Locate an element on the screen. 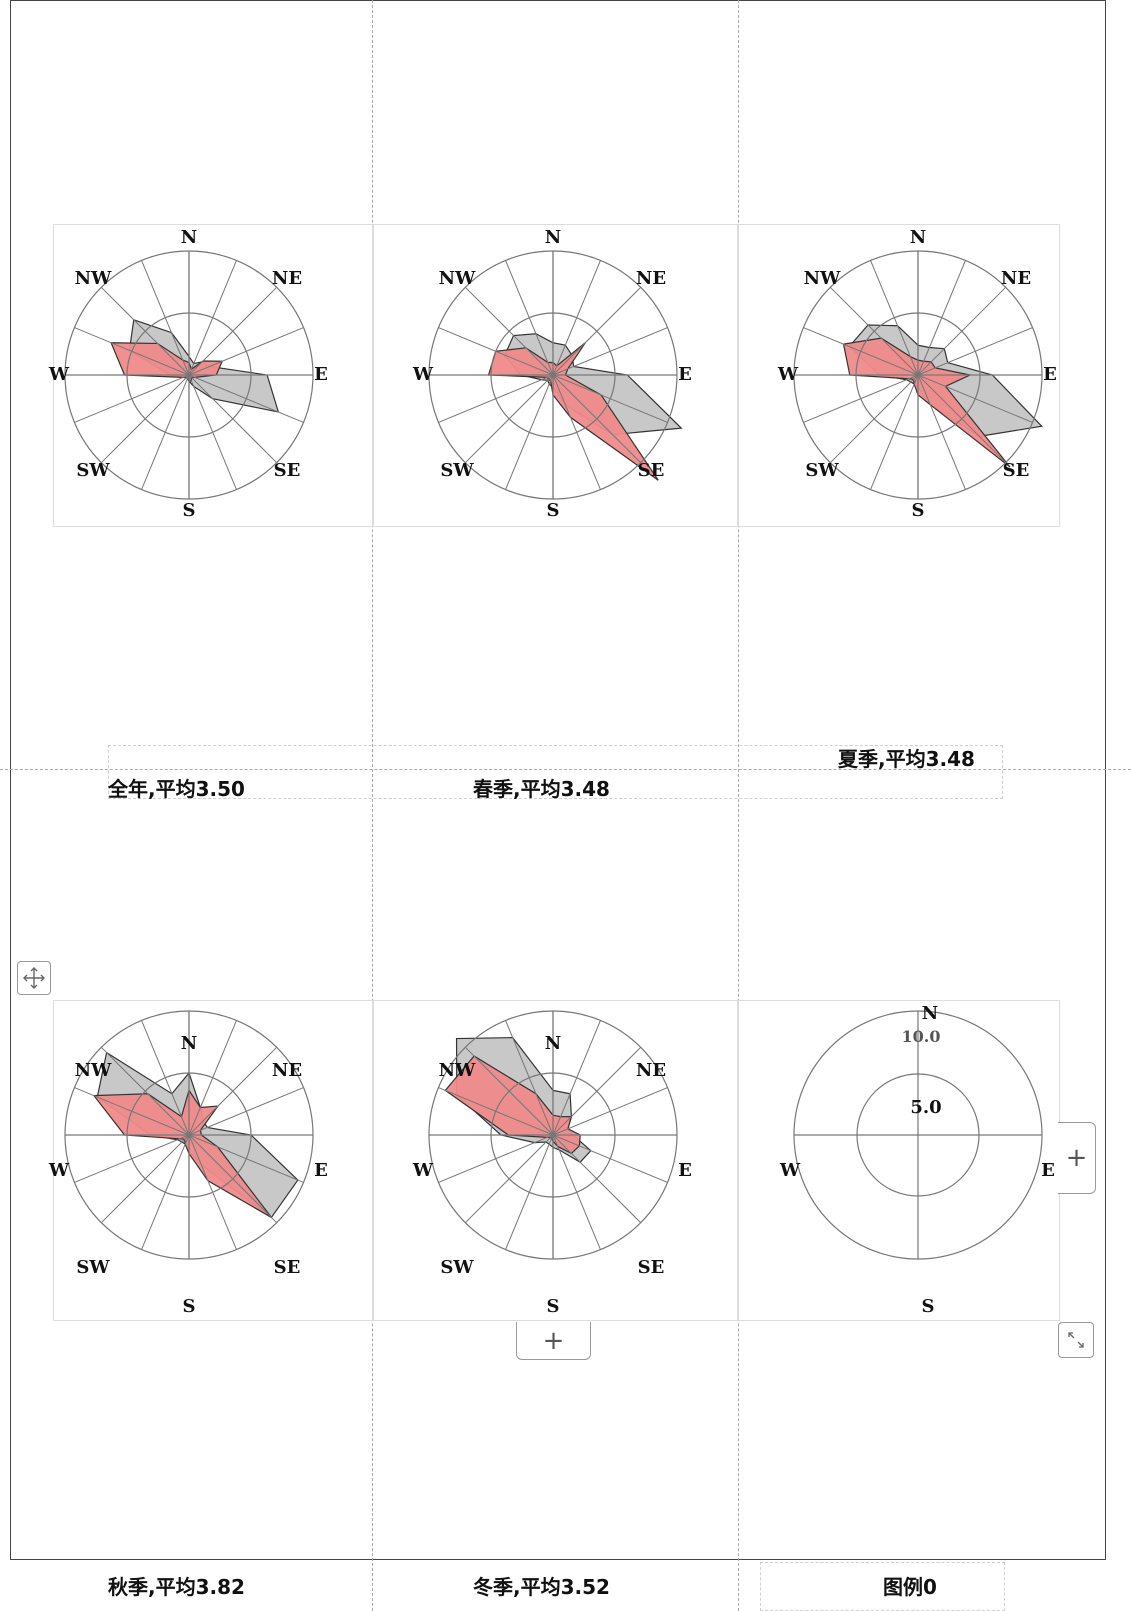 Image resolution: width=1131 pixels, height=1611 pixels. wind-rose-4: N NE E SE S SW W NW is located at coordinates (552, 1163).